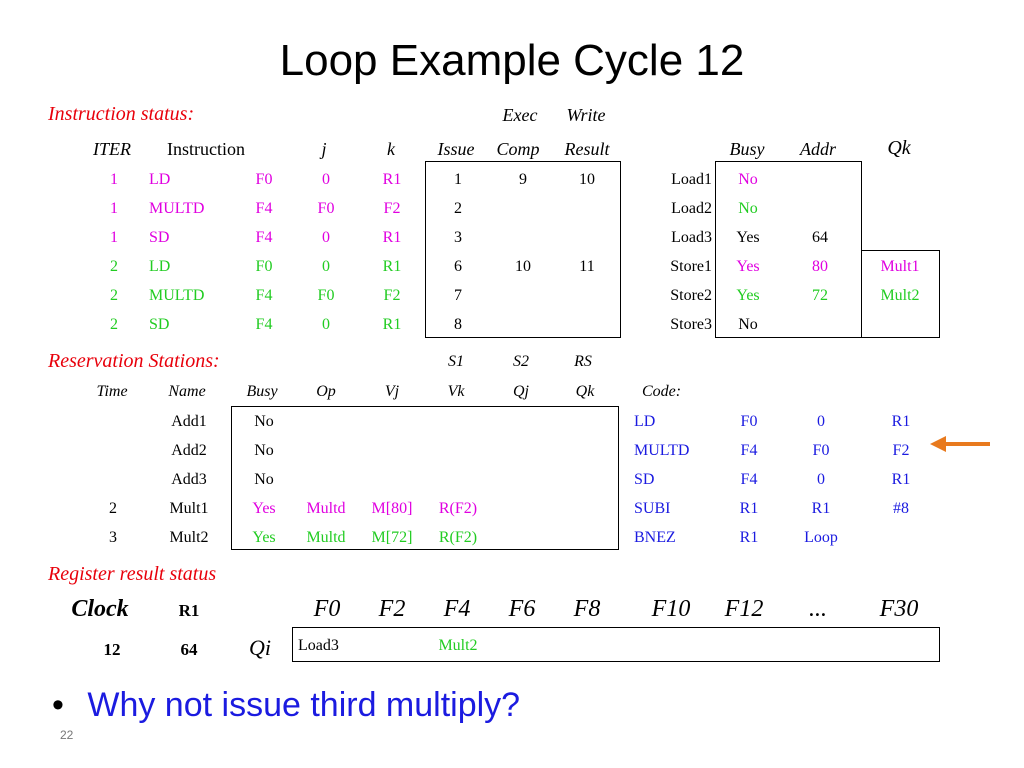 This screenshot has width=1024, height=768. What do you see at coordinates (512, 60) in the screenshot?
I see `page-title: Loop Example Cycle 12` at bounding box center [512, 60].